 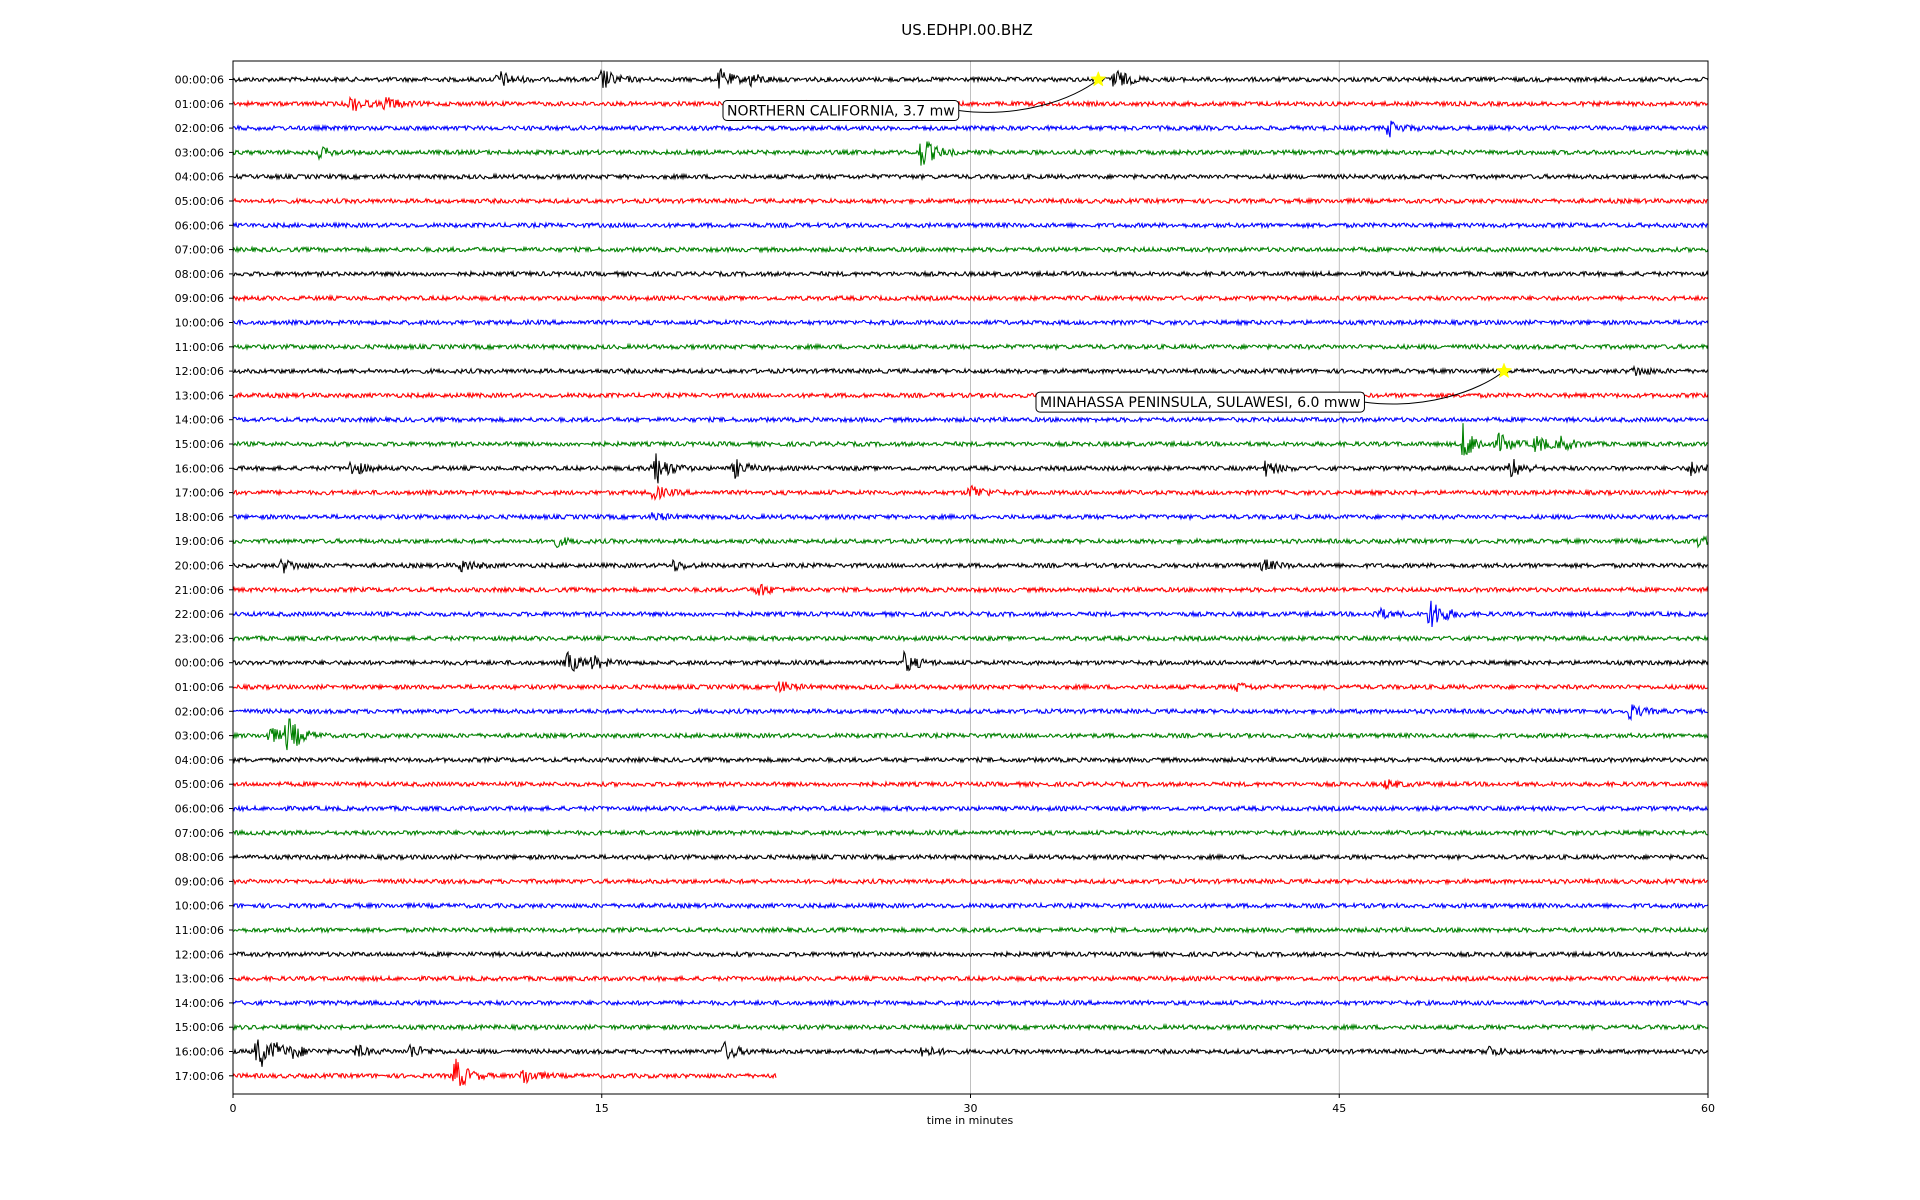 I want to click on event-label-0: NORTHERN CALIFORNIA, 3.7 mw, so click(x=841, y=112).